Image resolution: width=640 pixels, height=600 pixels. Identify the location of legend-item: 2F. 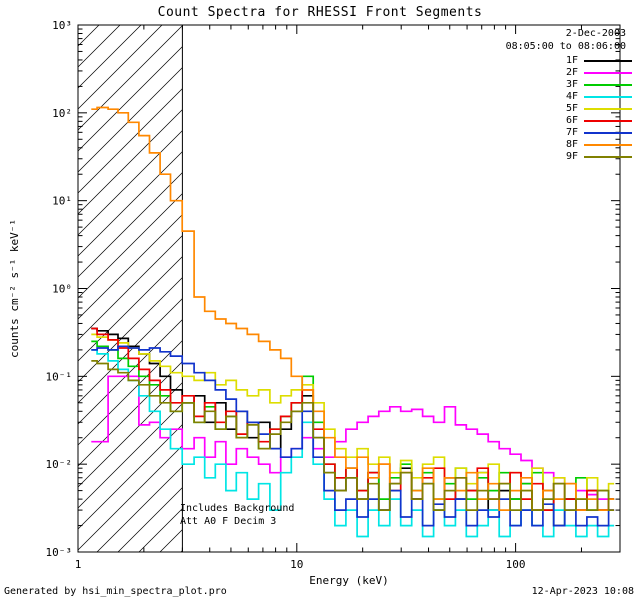
(598, 72).